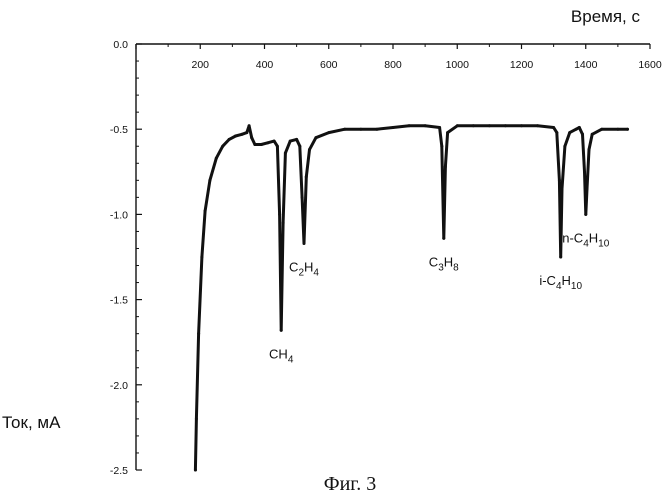 The height and width of the screenshot is (500, 668). Describe the element at coordinates (120, 45) in the screenshot. I see `y-tick-label: 0.0` at that location.